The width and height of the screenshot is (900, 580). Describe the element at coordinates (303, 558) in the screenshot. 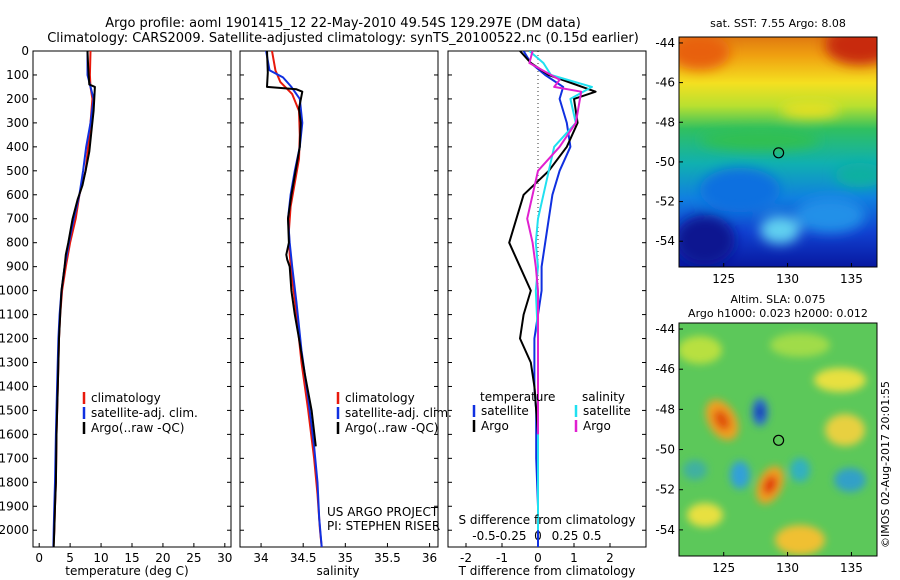

I see `x-tick-label: 34.5` at that location.